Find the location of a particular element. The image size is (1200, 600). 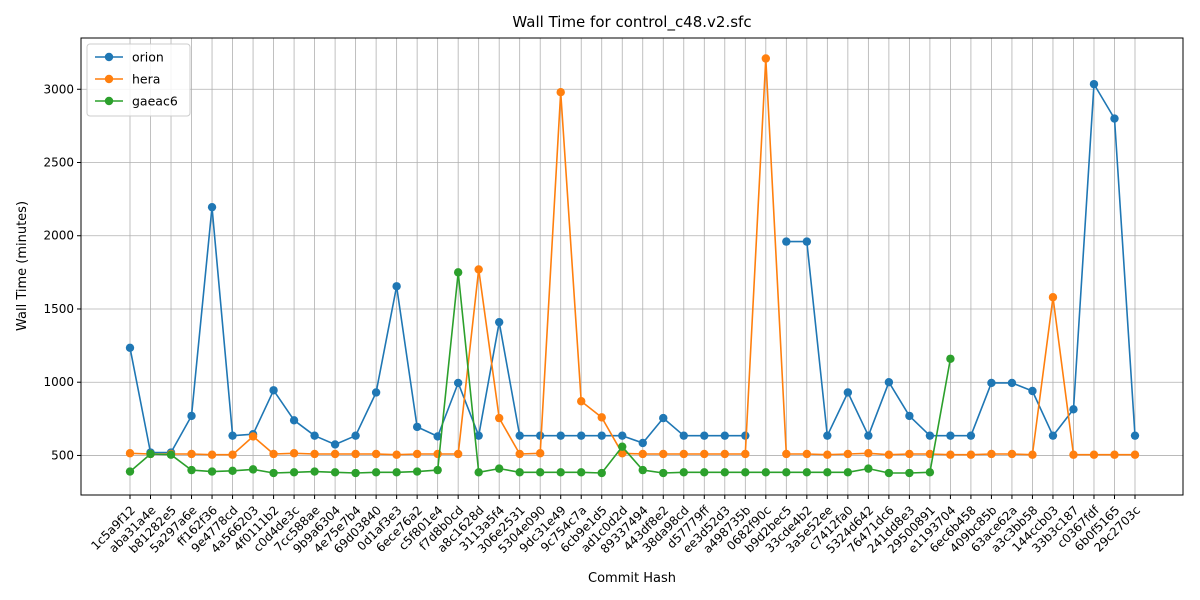

chart-title: Wall Time for control_c48.v2.sfc is located at coordinates (631, 22).